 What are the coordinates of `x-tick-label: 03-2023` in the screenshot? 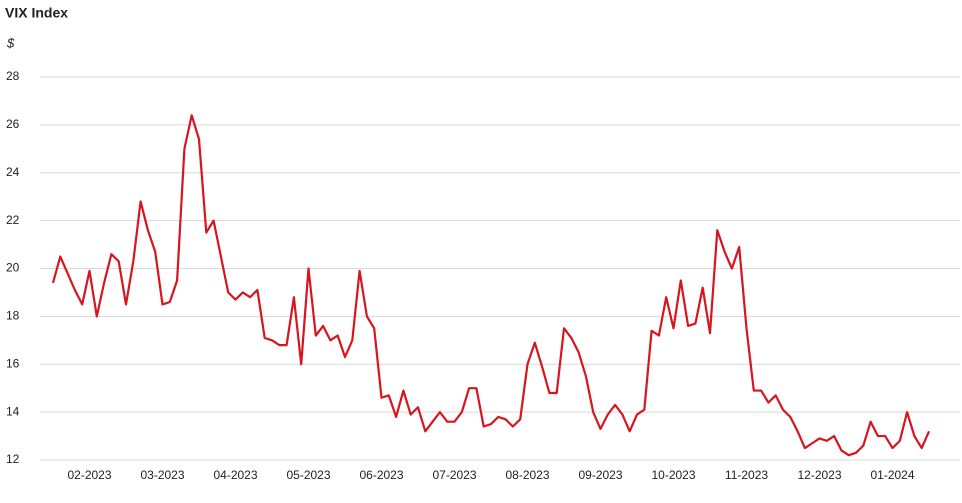 It's located at (162, 475).